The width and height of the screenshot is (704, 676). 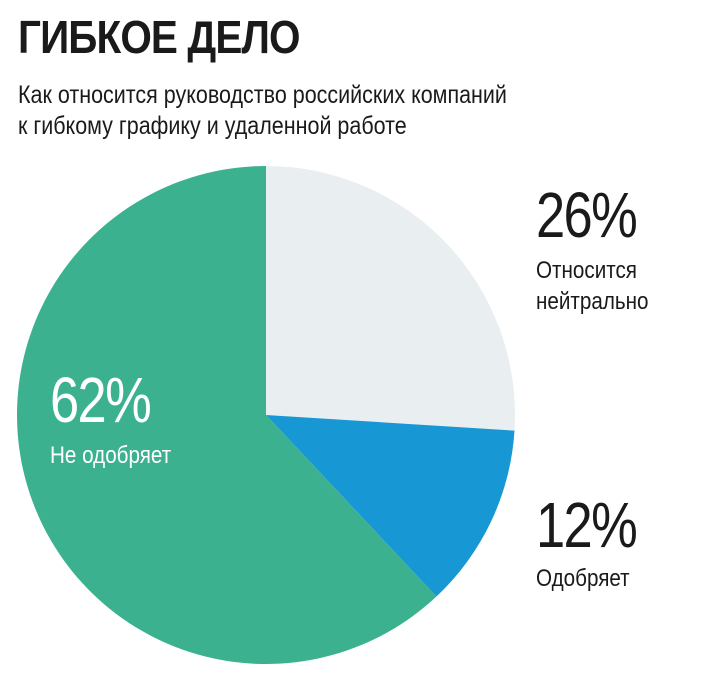 I want to click on pie-slice-neutral, so click(x=390, y=298).